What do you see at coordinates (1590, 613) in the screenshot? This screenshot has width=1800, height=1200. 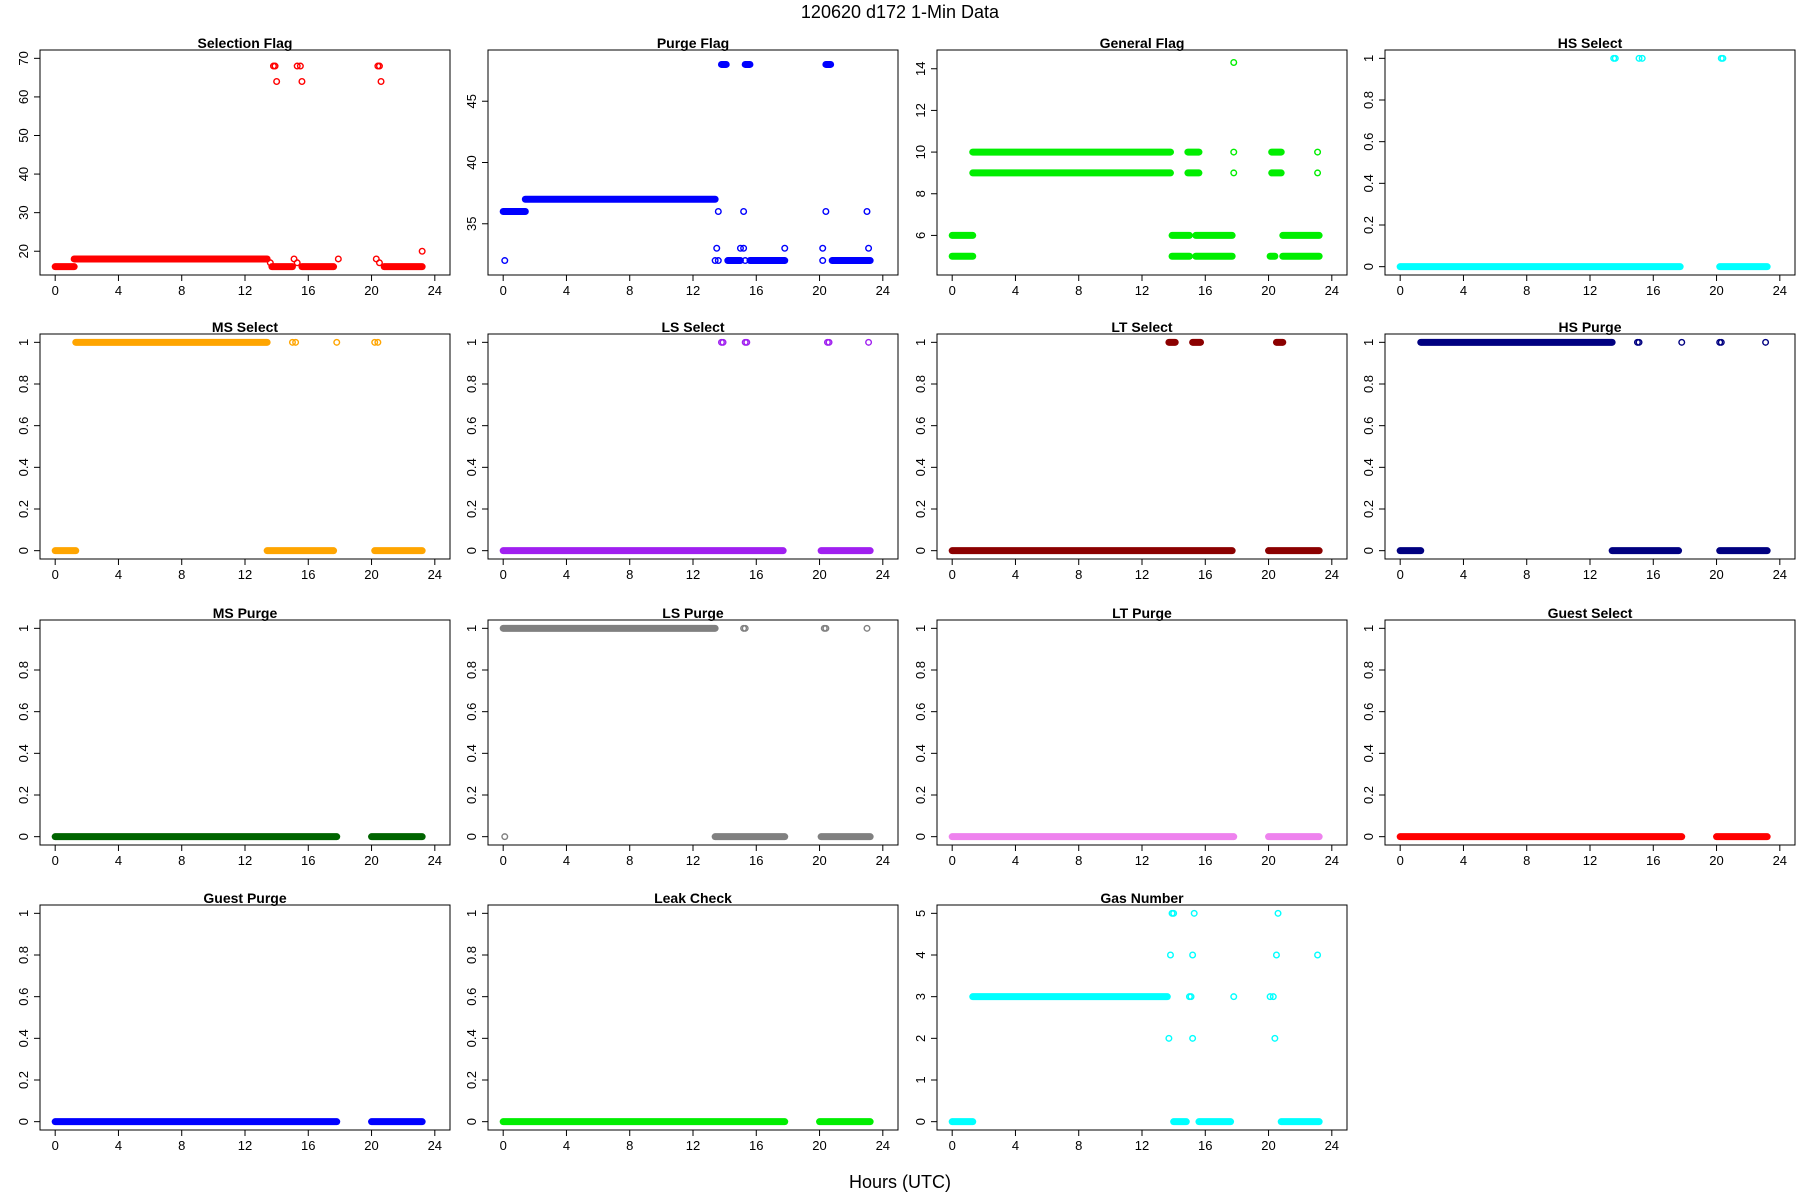 I see `panel-title: Guest Select` at bounding box center [1590, 613].